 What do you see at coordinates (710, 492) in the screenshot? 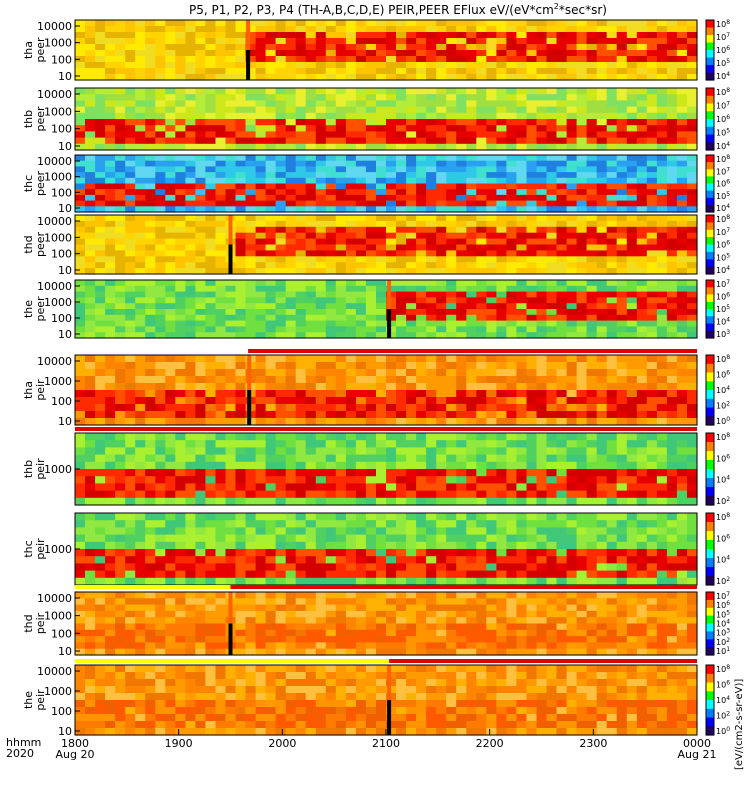
I see `colorbar-segment` at bounding box center [710, 492].